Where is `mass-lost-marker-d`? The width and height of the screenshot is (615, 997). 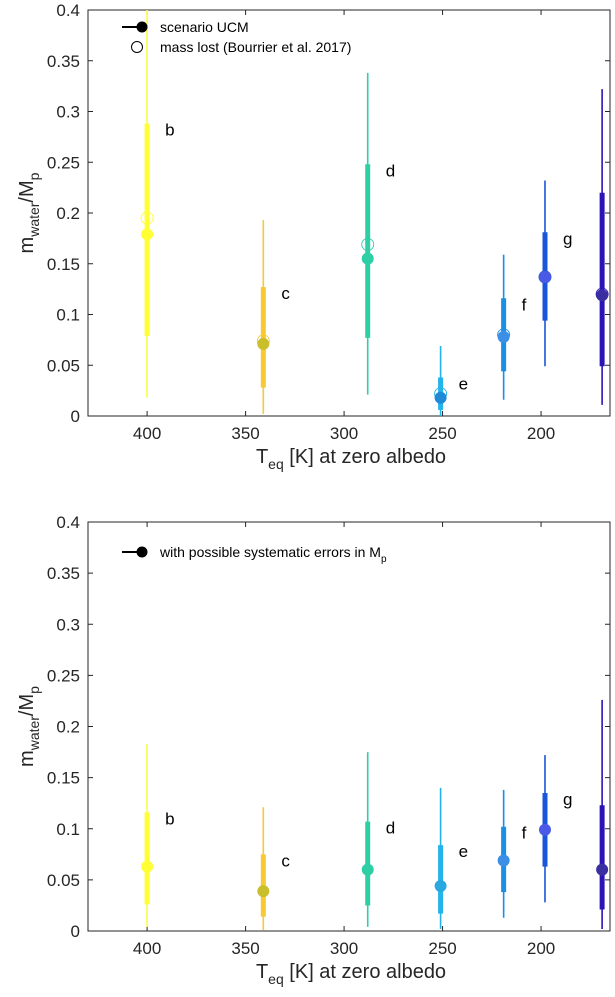
mass-lost-marker-d is located at coordinates (368, 244).